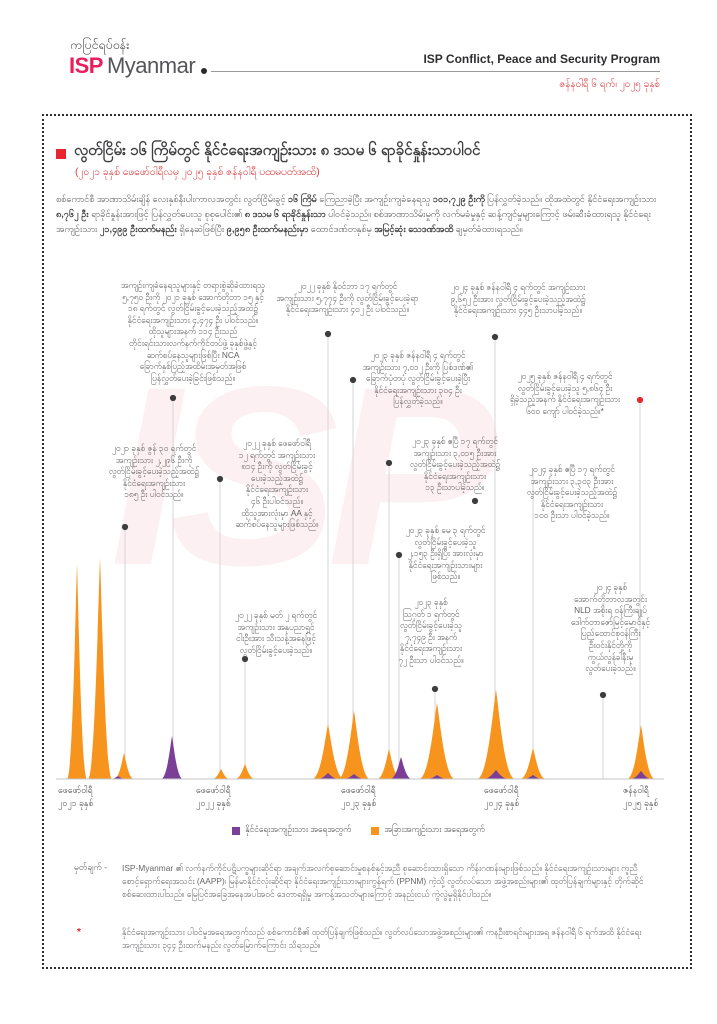 Image resolution: width=717 pixels, height=1024 pixels. Describe the element at coordinates (79, 932) in the screenshot. I see `note-asterisk: *` at that location.